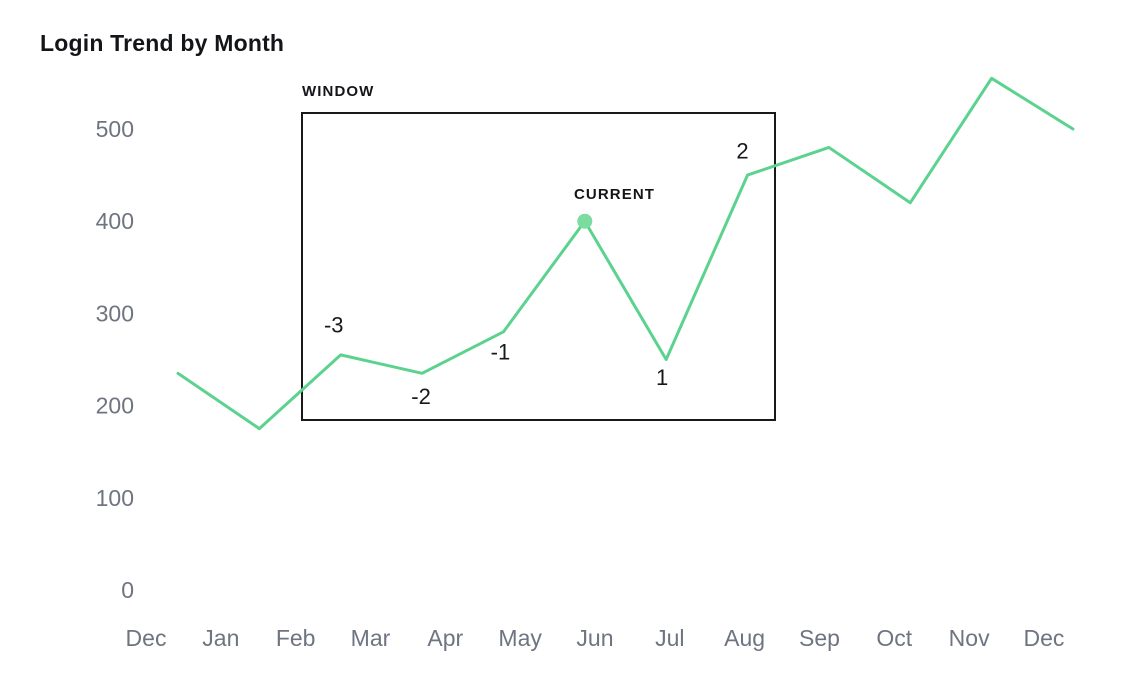 The height and width of the screenshot is (696, 1134). I want to click on x-axis-tick-label: Aug, so click(744, 638).